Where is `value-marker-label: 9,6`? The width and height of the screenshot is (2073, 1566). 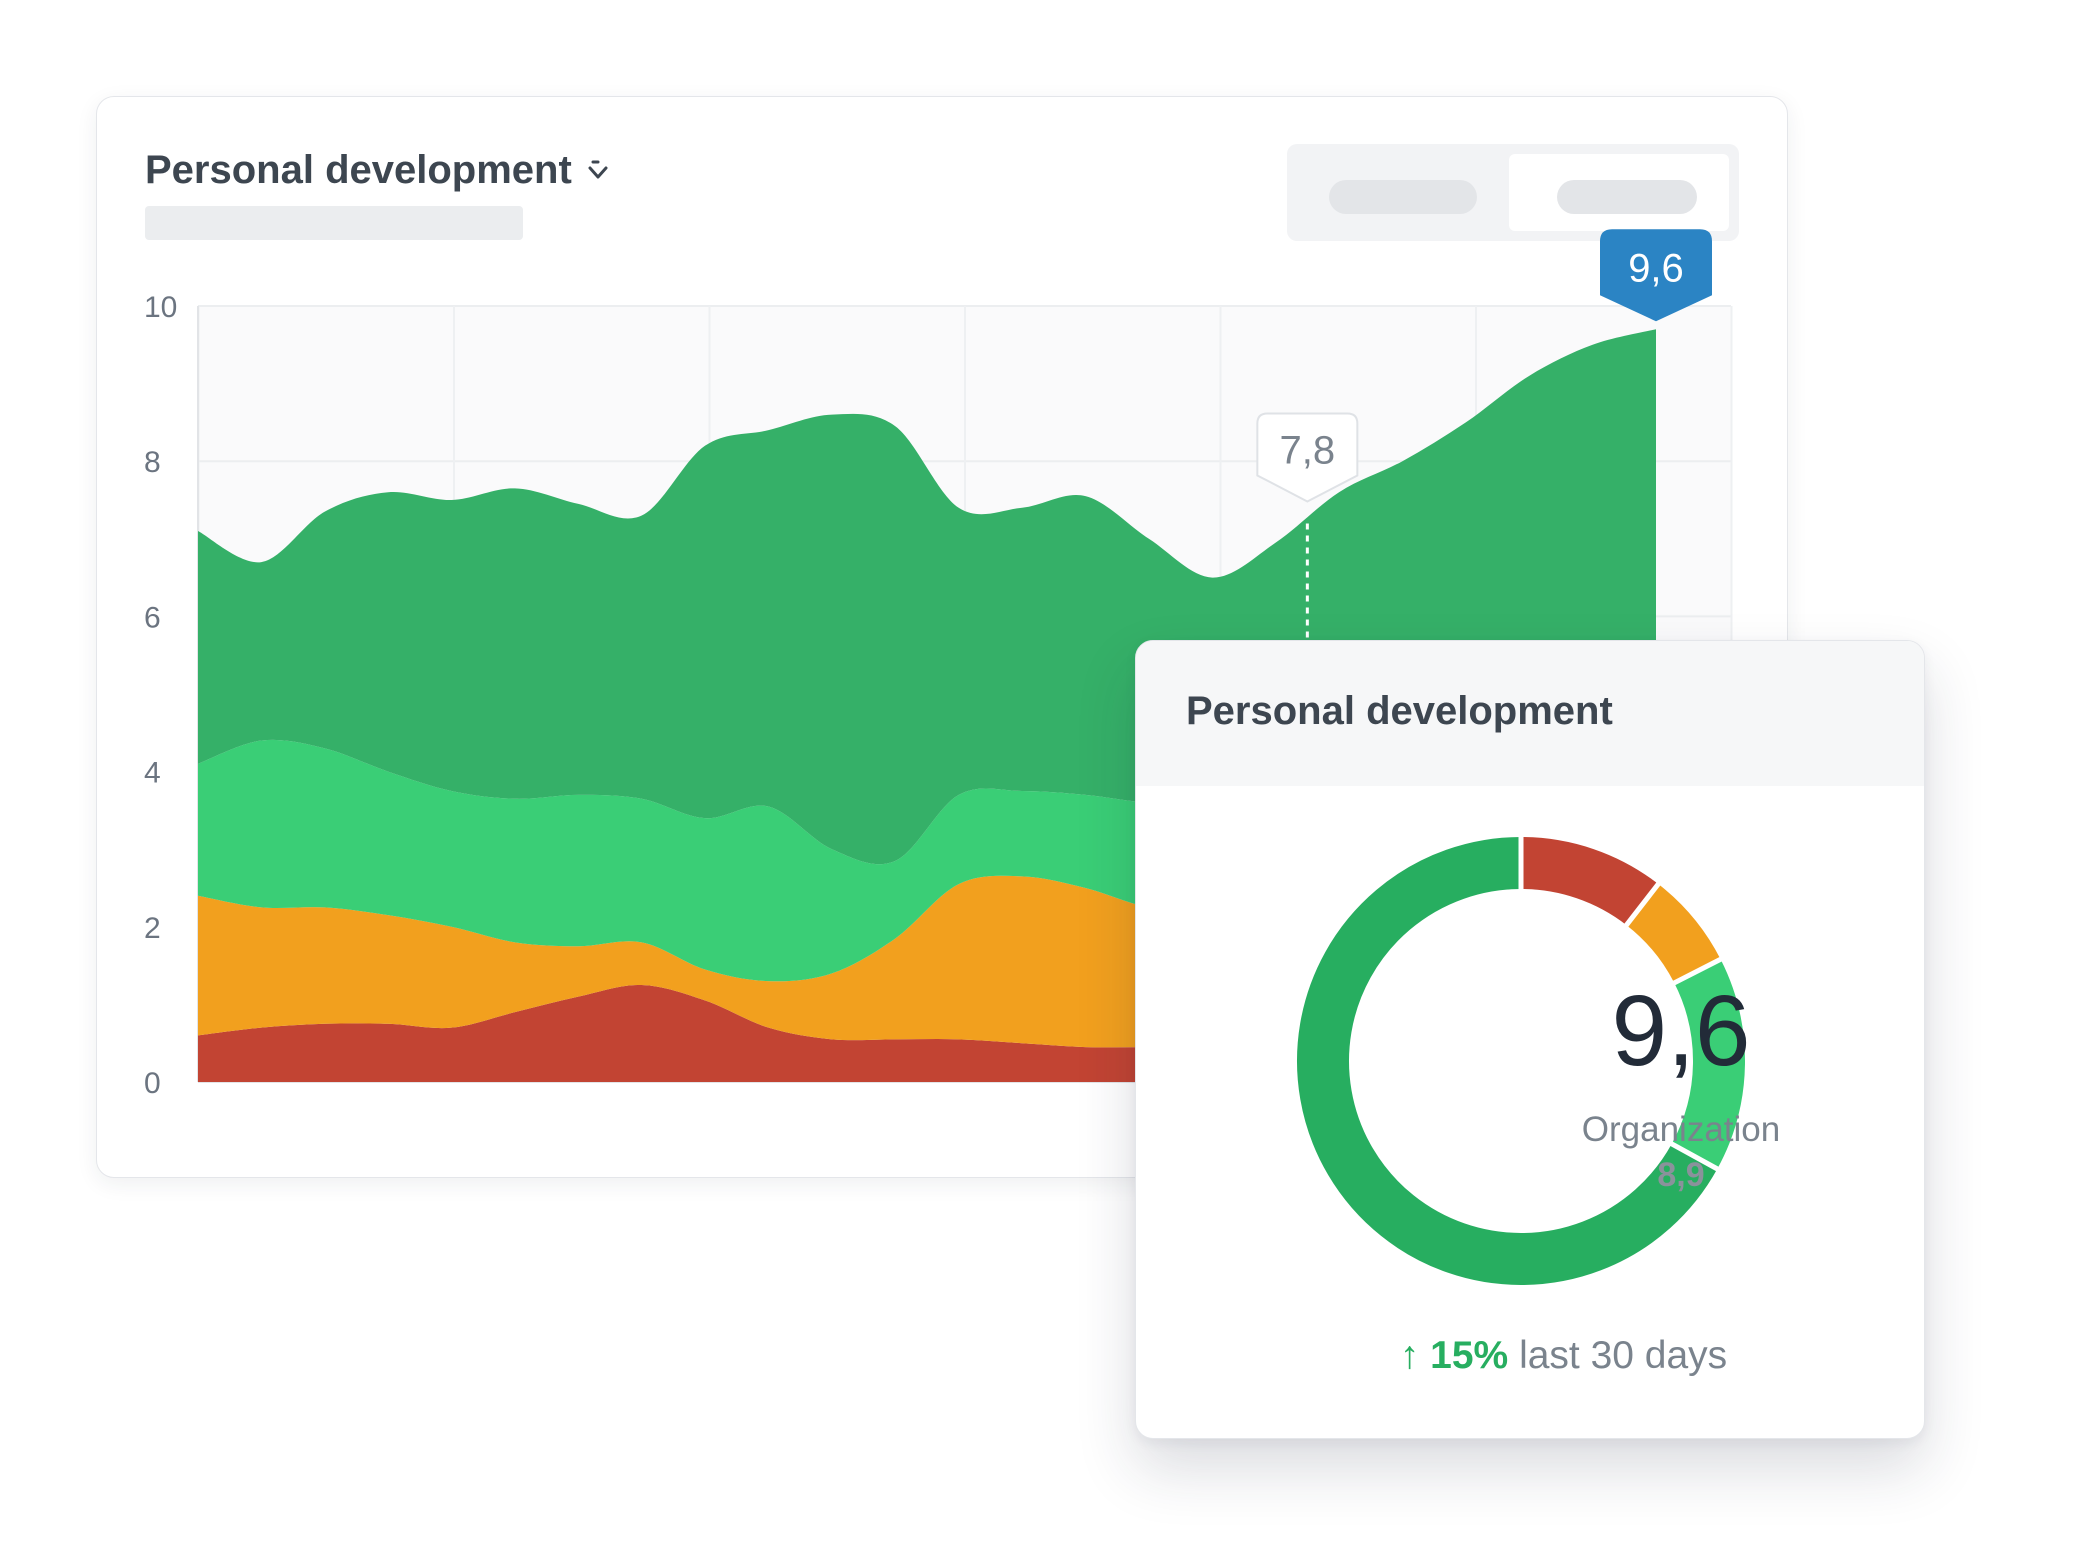
value-marker-label: 9,6 is located at coordinates (1656, 268).